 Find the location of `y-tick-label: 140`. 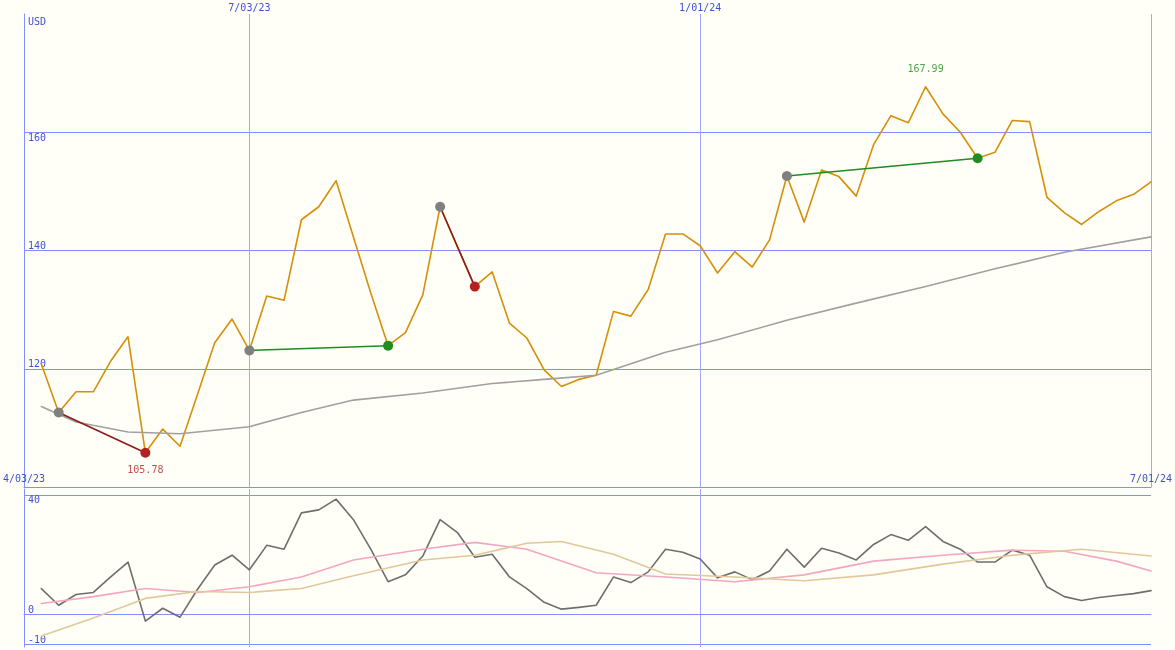

y-tick-label: 140 is located at coordinates (37, 245).